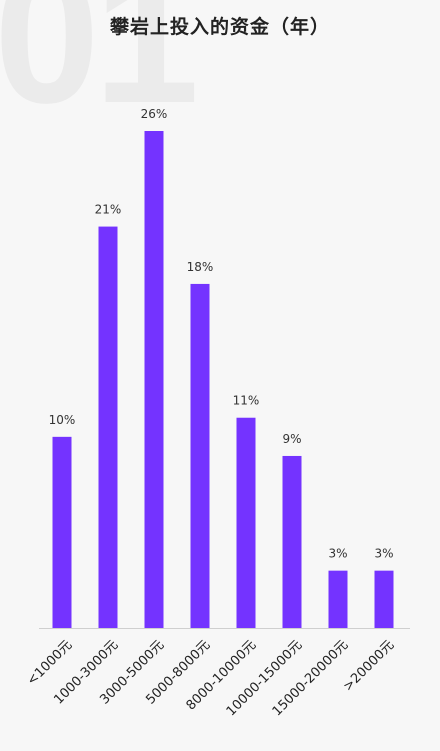 Image resolution: width=440 pixels, height=751 pixels. I want to click on data-label-4: 11%, so click(246, 401).